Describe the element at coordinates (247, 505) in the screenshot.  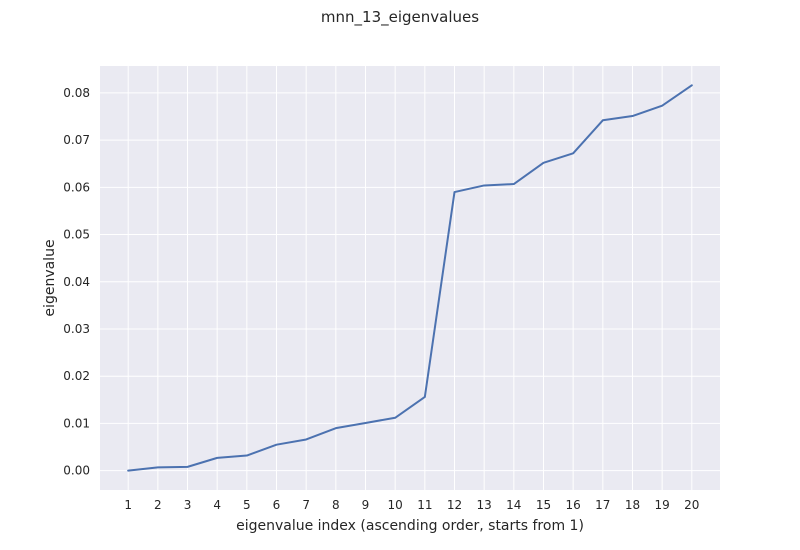
I see `x-tick-label: 5` at that location.